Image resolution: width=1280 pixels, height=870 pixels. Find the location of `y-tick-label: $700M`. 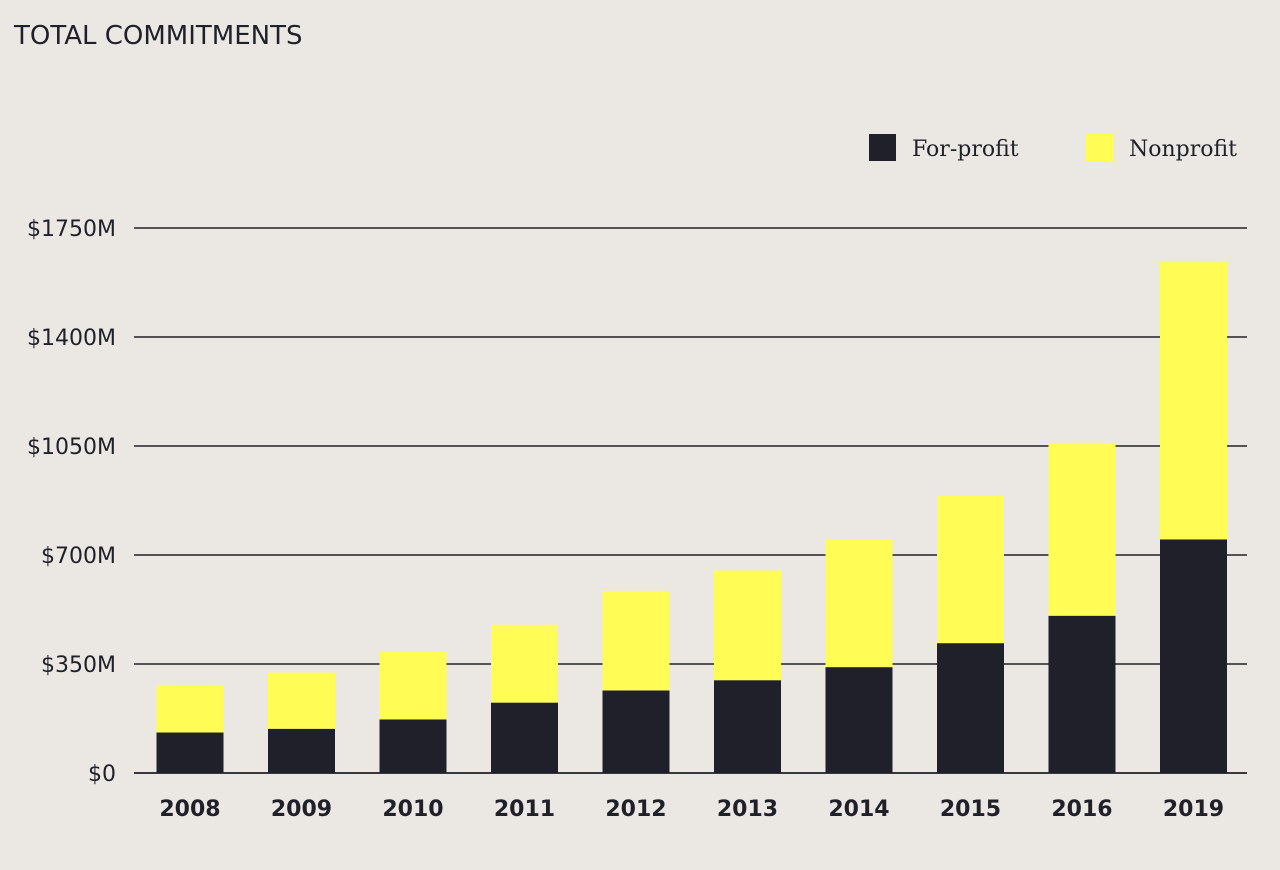

y-tick-label: $700M is located at coordinates (78, 556).